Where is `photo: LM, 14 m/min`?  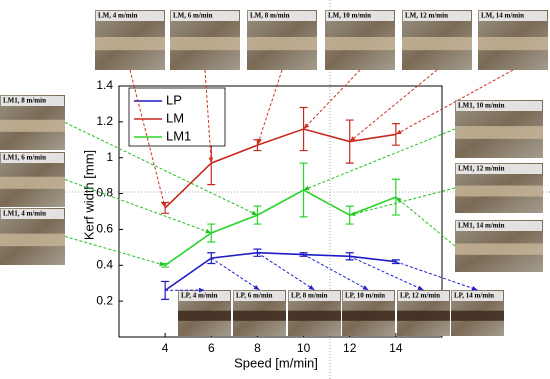 photo: LM, 14 m/min is located at coordinates (513, 40).